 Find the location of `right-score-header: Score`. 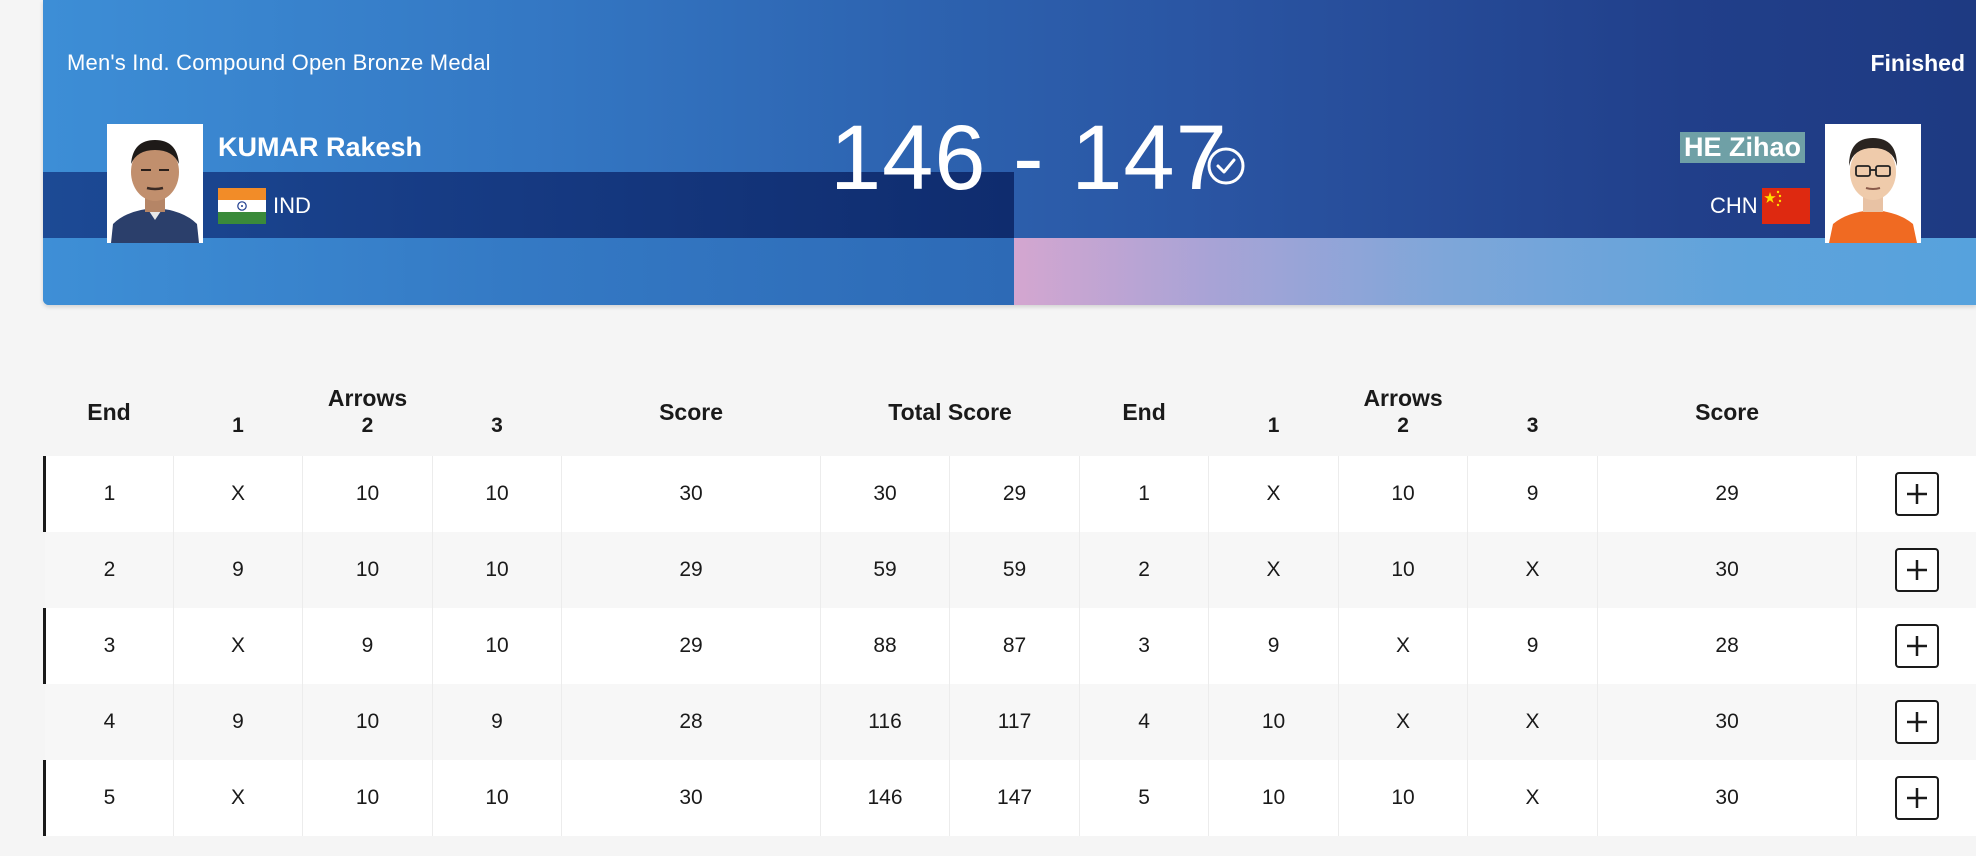

right-score-header: Score is located at coordinates (1727, 412).